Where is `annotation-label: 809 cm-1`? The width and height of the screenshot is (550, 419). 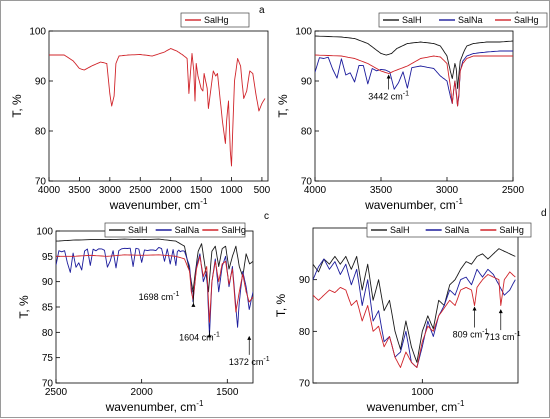
annotation-label: 809 cm-1 is located at coordinates (471, 334).